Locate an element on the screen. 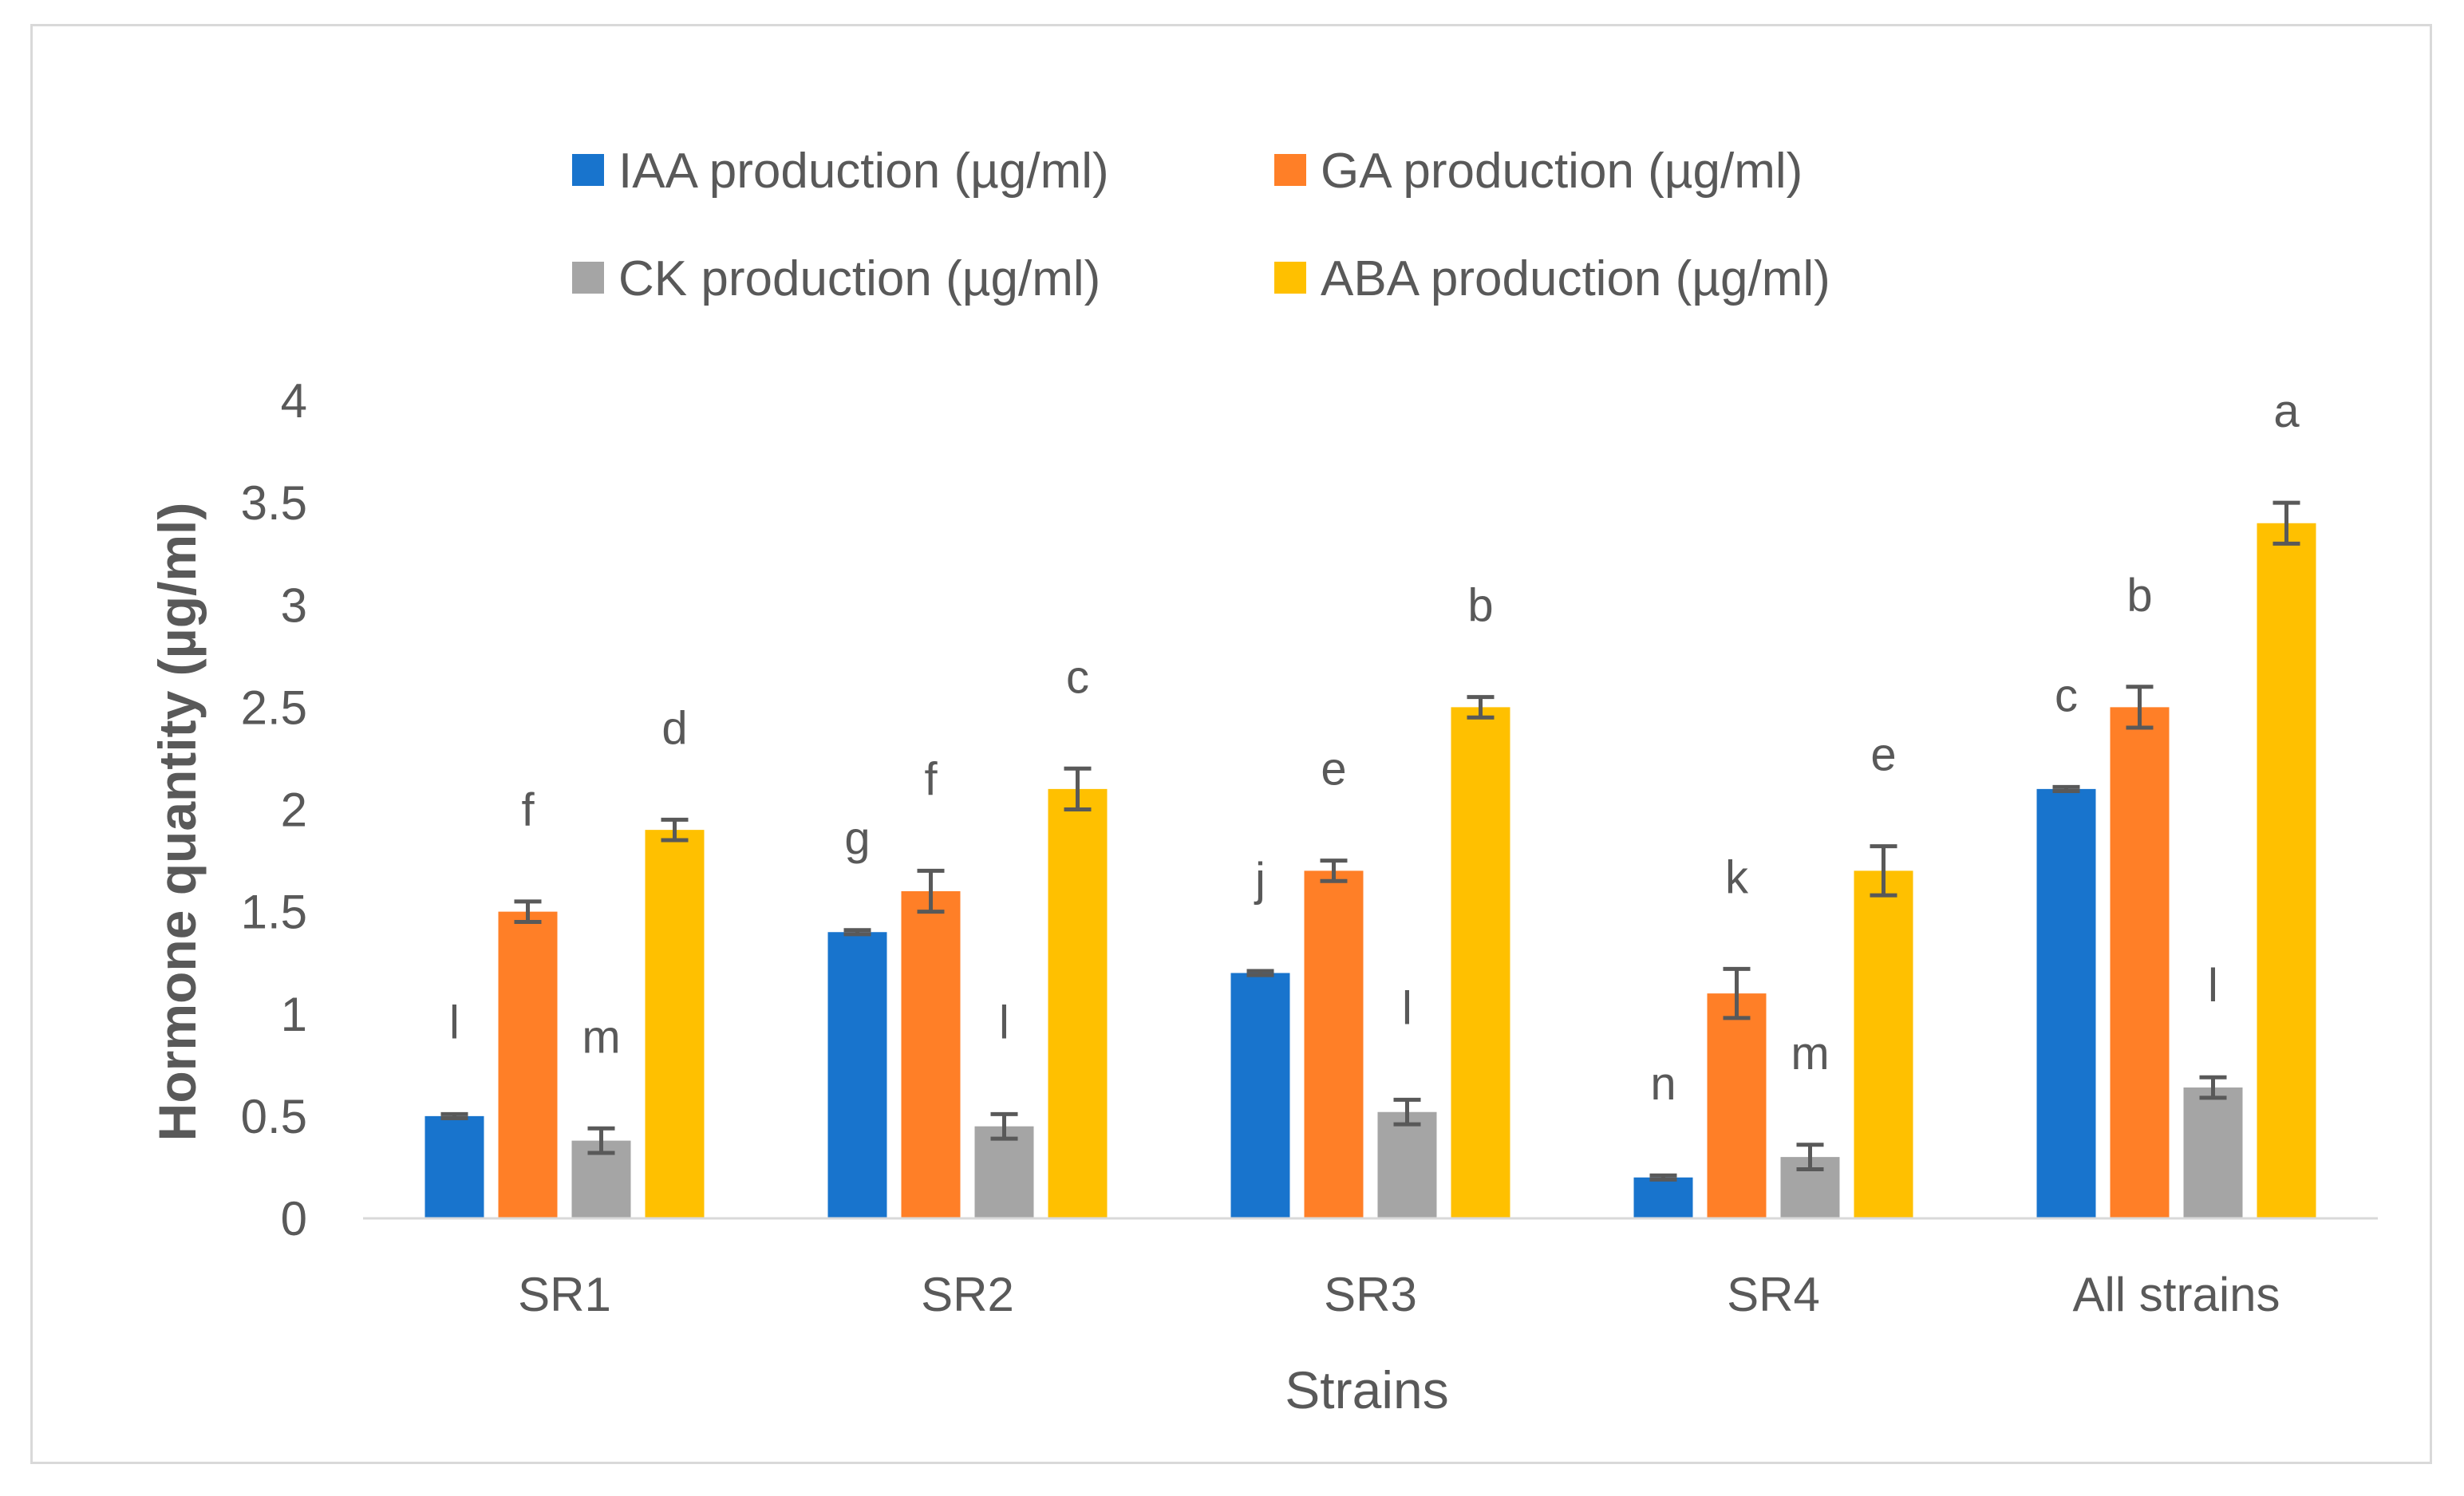 This screenshot has height=1496, width=2464. y-tick-label: 1.5 is located at coordinates (274, 912).